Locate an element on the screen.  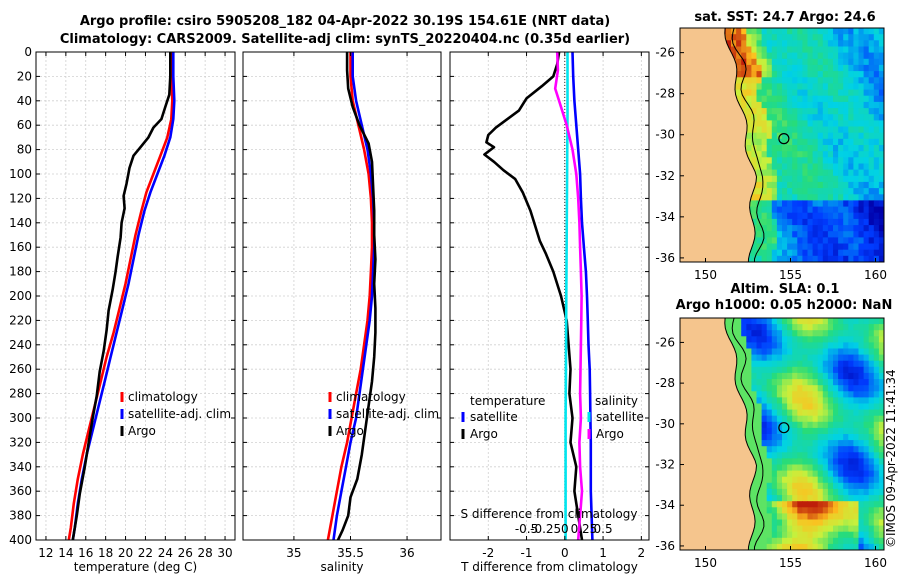
series-group is located at coordinates (351, 296).